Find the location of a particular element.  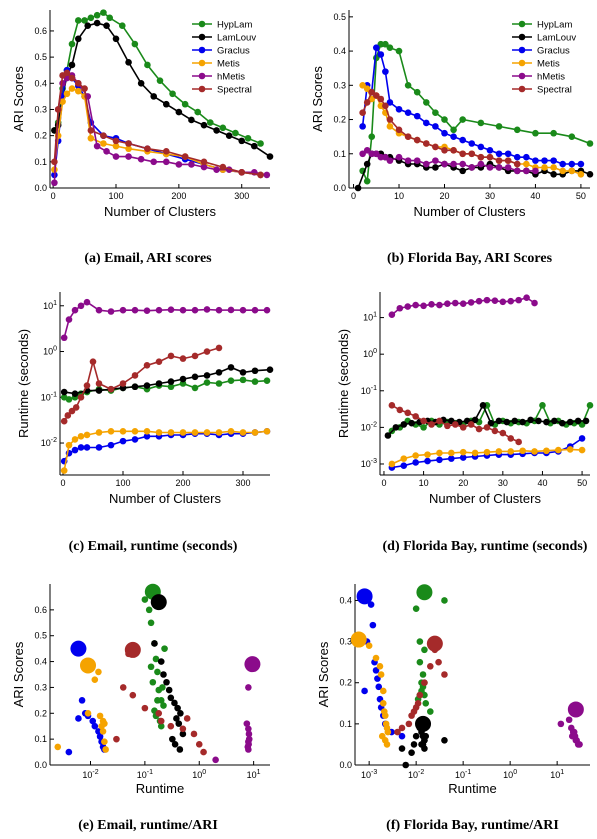

tick-label: 10⁻³ is located at coordinates (369, 463).